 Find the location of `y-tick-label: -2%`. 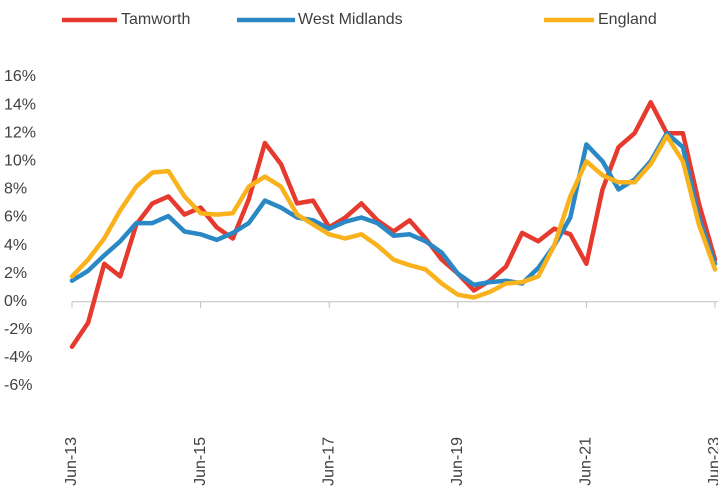

y-tick-label: -2% is located at coordinates (18, 329).